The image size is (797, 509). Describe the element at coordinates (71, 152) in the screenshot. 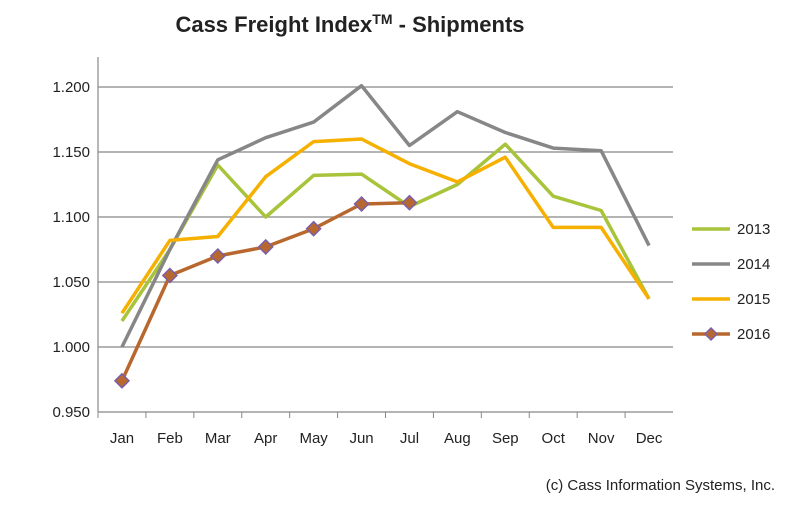

I see `y-tick-label: 1.150` at that location.